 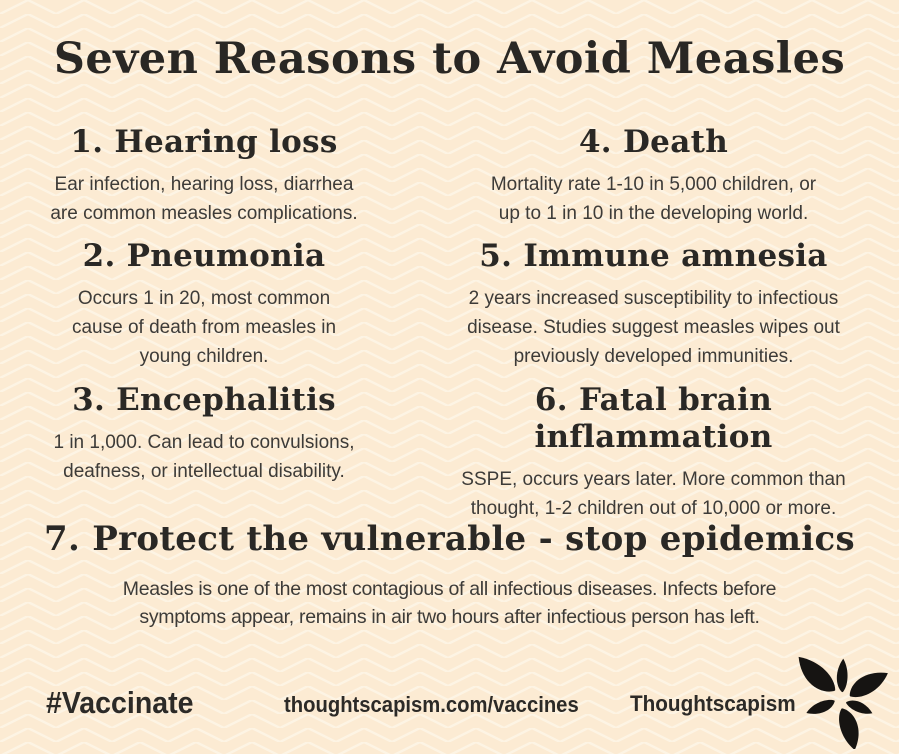 What do you see at coordinates (204, 443) in the screenshot?
I see `body-line: 1 in 1,000. Can lead to convulsions,` at bounding box center [204, 443].